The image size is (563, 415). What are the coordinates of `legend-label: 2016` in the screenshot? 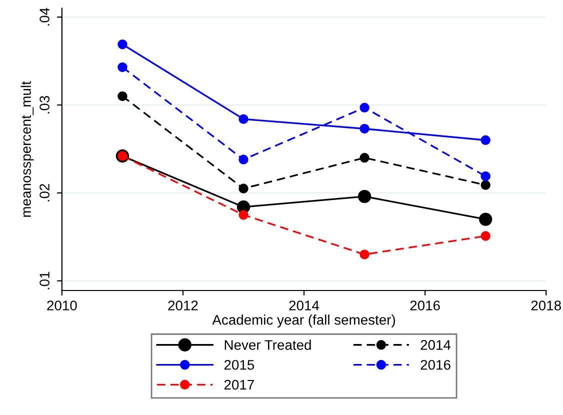 It's located at (435, 365).